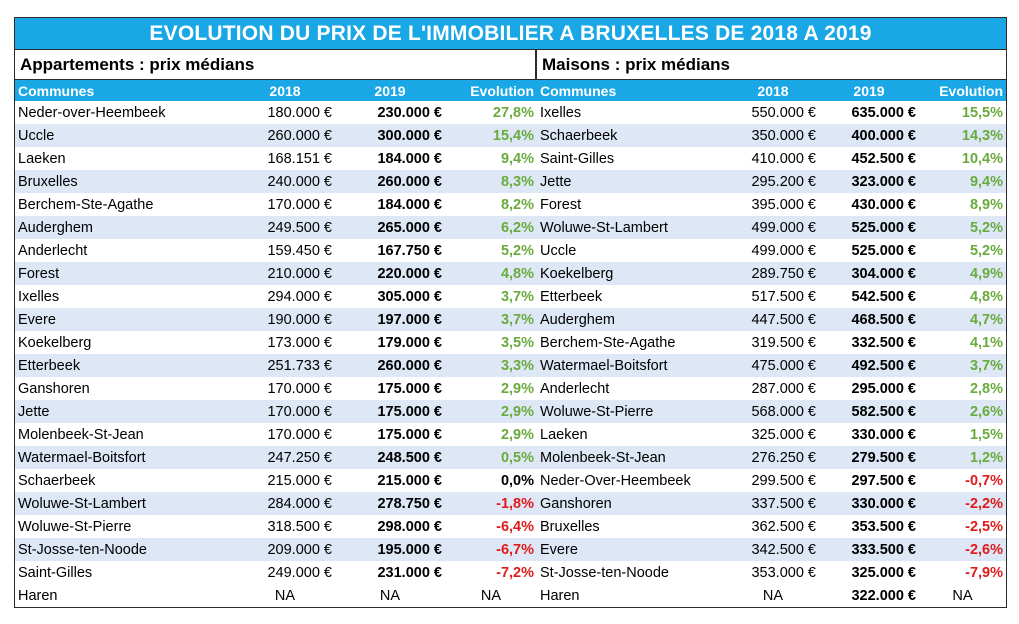  Describe the element at coordinates (276, 572) in the screenshot. I see `table-row: Saint-Gilles 249.000 €231.000 € -7,2%` at that location.